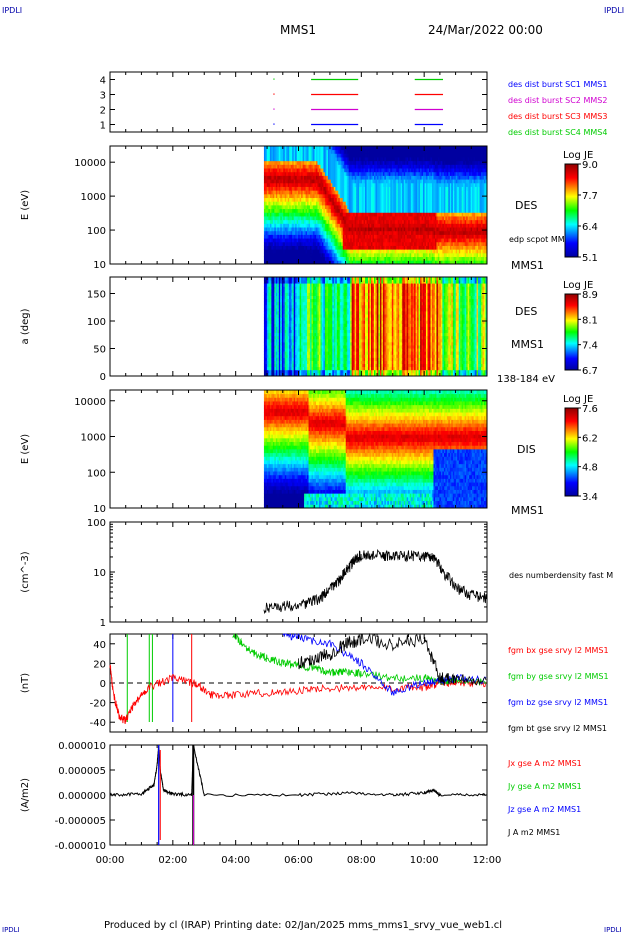 The width and height of the screenshot is (630, 934). What do you see at coordinates (557, 116) in the screenshot?
I see `legend-entry: des dist burst SC3 MMS3` at bounding box center [557, 116].